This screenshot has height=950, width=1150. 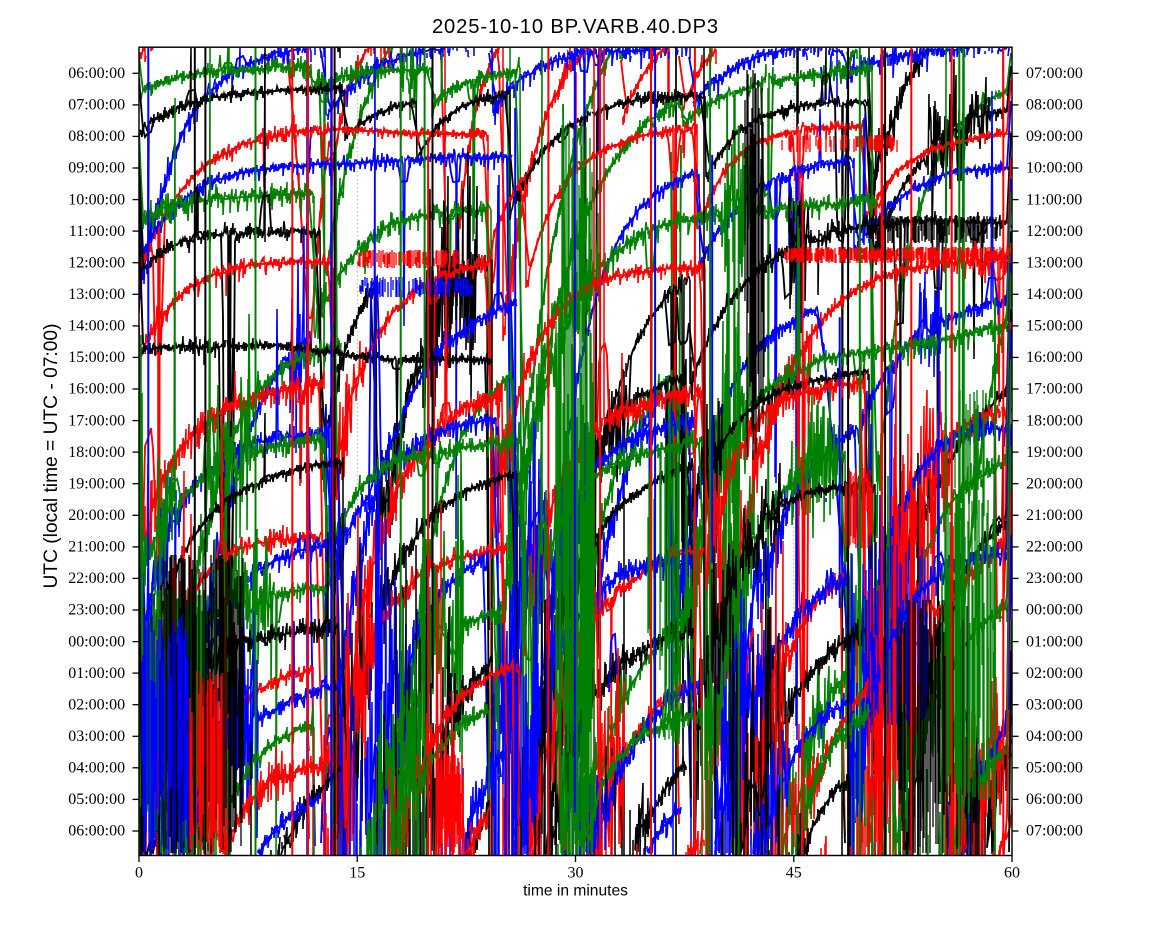 I want to click on svg-text: 60, so click(x=1012, y=873).